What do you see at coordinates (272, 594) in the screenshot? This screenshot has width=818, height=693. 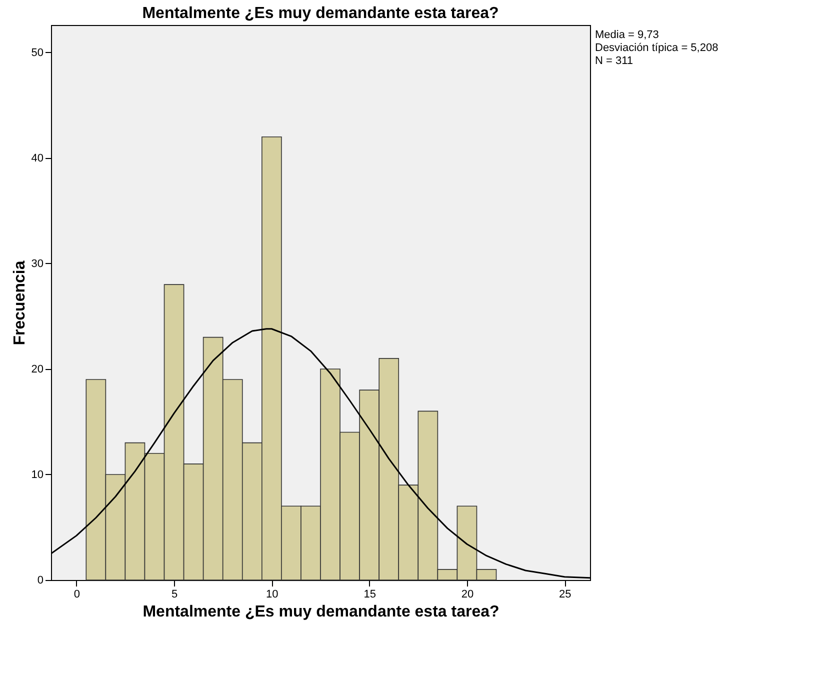 I see `x-tick-label: 10` at bounding box center [272, 594].